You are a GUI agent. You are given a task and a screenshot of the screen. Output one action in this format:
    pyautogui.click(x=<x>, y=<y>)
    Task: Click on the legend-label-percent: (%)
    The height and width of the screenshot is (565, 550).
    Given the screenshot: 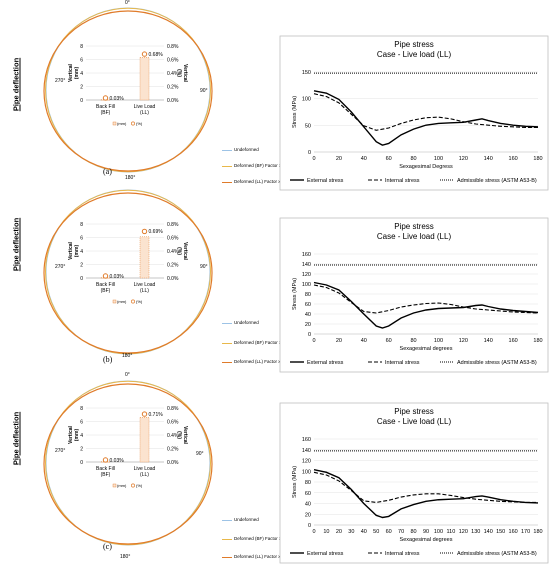 What is the action you would take?
    pyautogui.click(x=139, y=485)
    